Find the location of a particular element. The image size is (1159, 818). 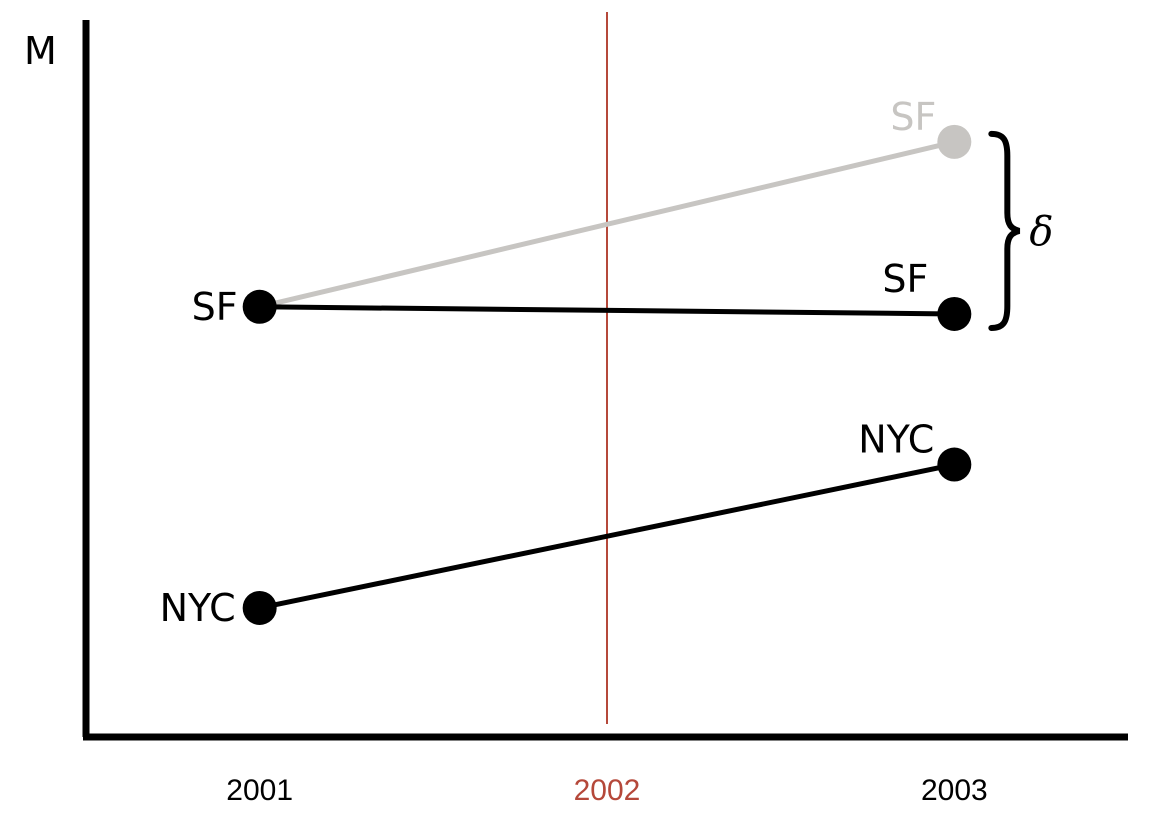

delta-label: δ is located at coordinates (1041, 232).